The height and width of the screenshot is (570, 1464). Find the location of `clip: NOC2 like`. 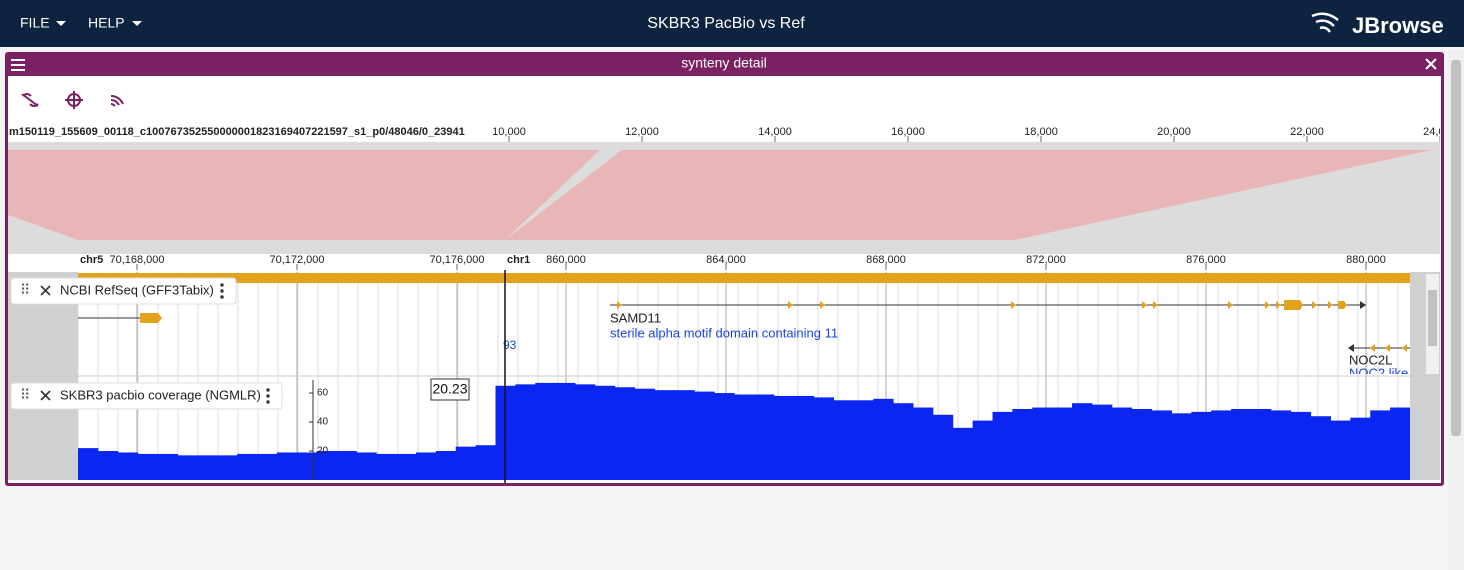

clip: NOC2 like is located at coordinates (1378, 370).